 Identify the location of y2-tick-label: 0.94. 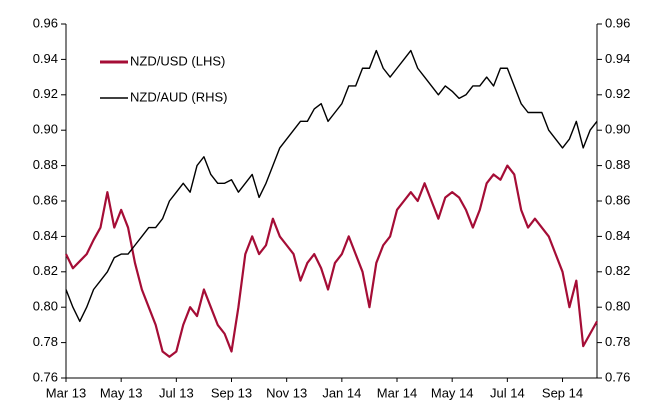
(617, 58).